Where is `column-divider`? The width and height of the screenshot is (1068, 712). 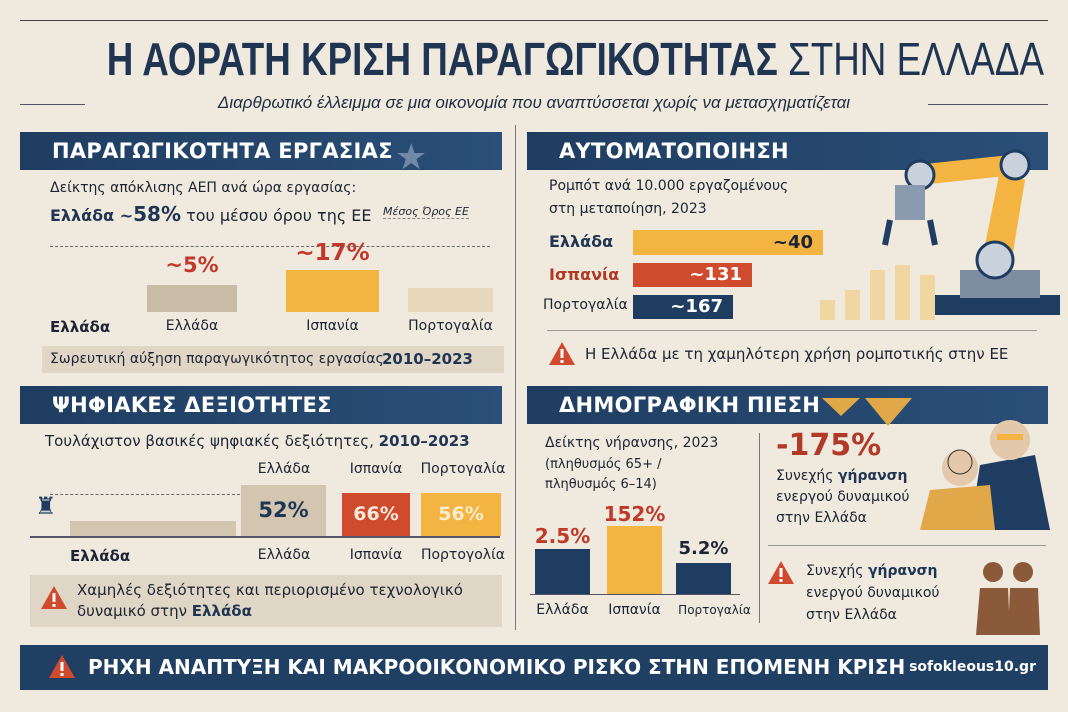 column-divider is located at coordinates (515, 377).